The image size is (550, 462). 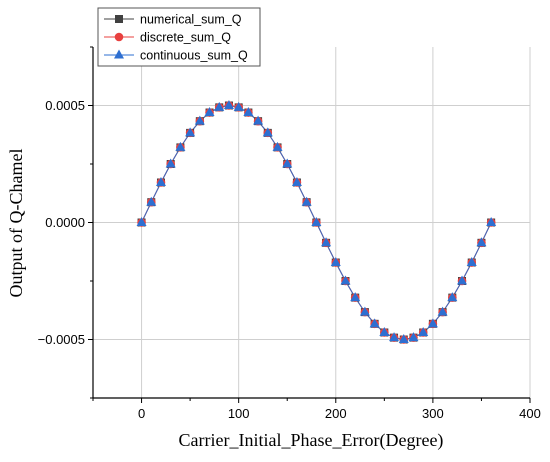 I want to click on legend-label-discrete_sum_Q: discrete_sum_Q, so click(x=185, y=38).